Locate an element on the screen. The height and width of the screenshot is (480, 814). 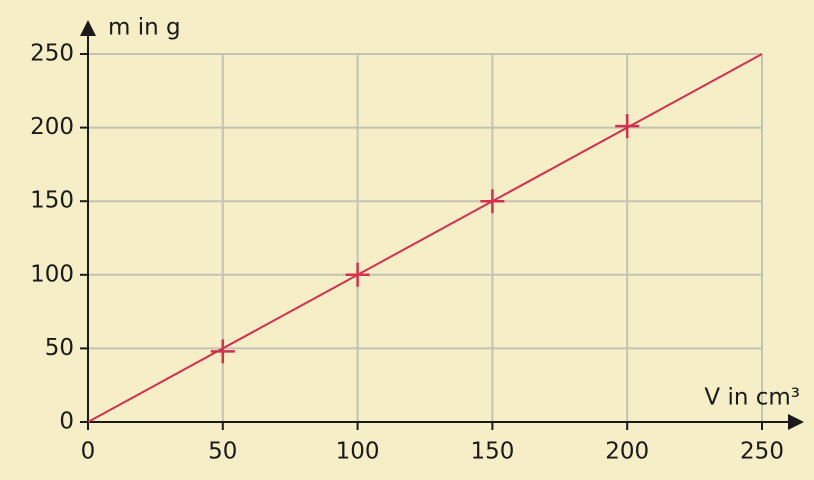
x-tick-label: 50 is located at coordinates (222, 452).